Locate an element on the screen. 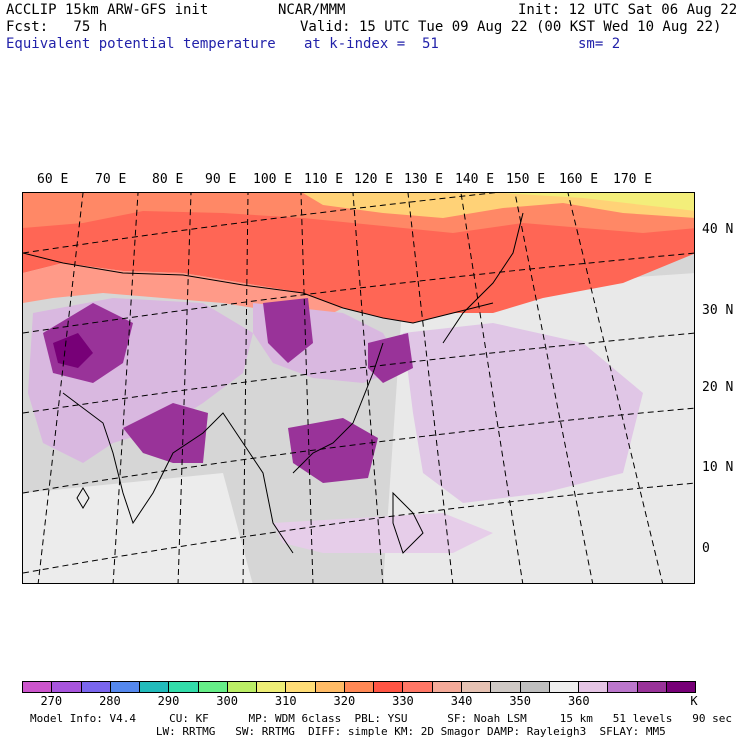 The height and width of the screenshot is (740, 740). lat-label: 40 N is located at coordinates (718, 229).